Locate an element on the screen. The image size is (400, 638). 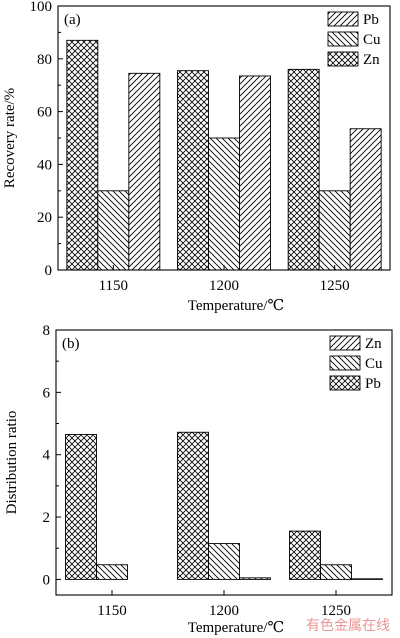
watermark: 有色金属在线 is located at coordinates (348, 625).